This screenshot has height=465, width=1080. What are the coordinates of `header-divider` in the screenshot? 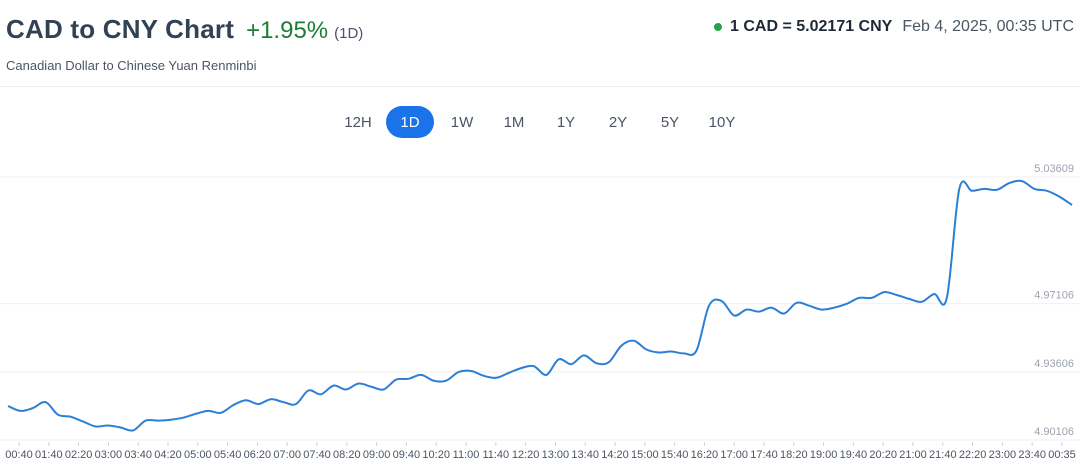 It's located at (540, 86).